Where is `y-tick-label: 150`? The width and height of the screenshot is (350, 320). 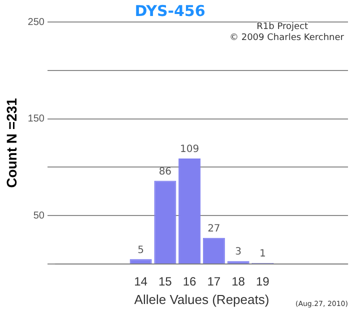 y-tick-label: 150 is located at coordinates (36, 119).